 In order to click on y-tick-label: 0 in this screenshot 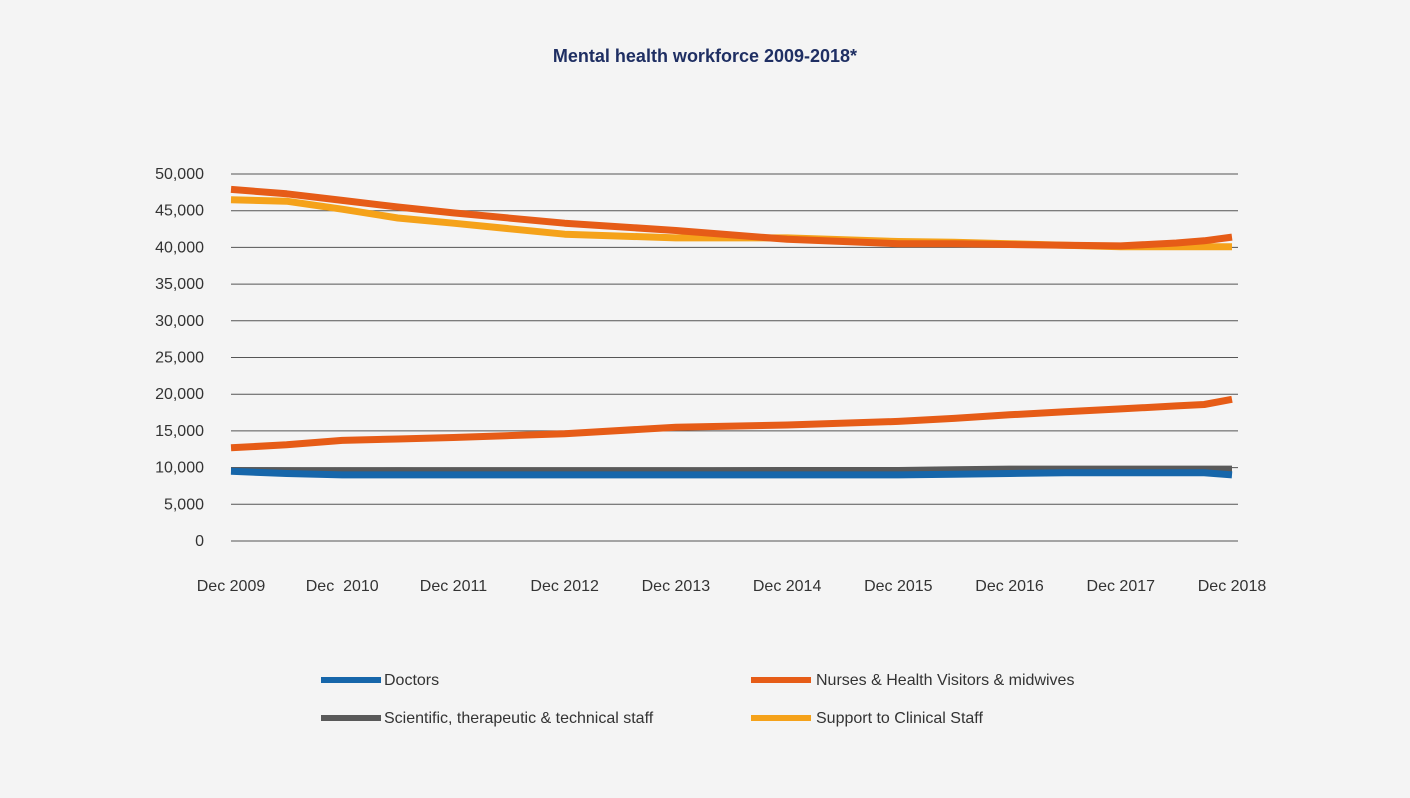, I will do `click(199, 541)`.